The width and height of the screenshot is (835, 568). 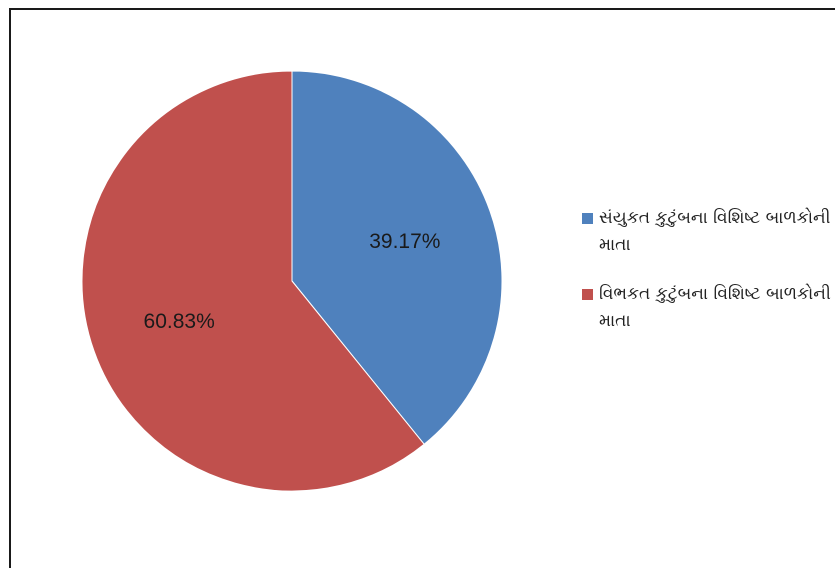 I want to click on legend-label-joint-family: સંયુકત કુટુંબના વિશિષ્ટ બાળકોની માતા, so click(x=715, y=231).